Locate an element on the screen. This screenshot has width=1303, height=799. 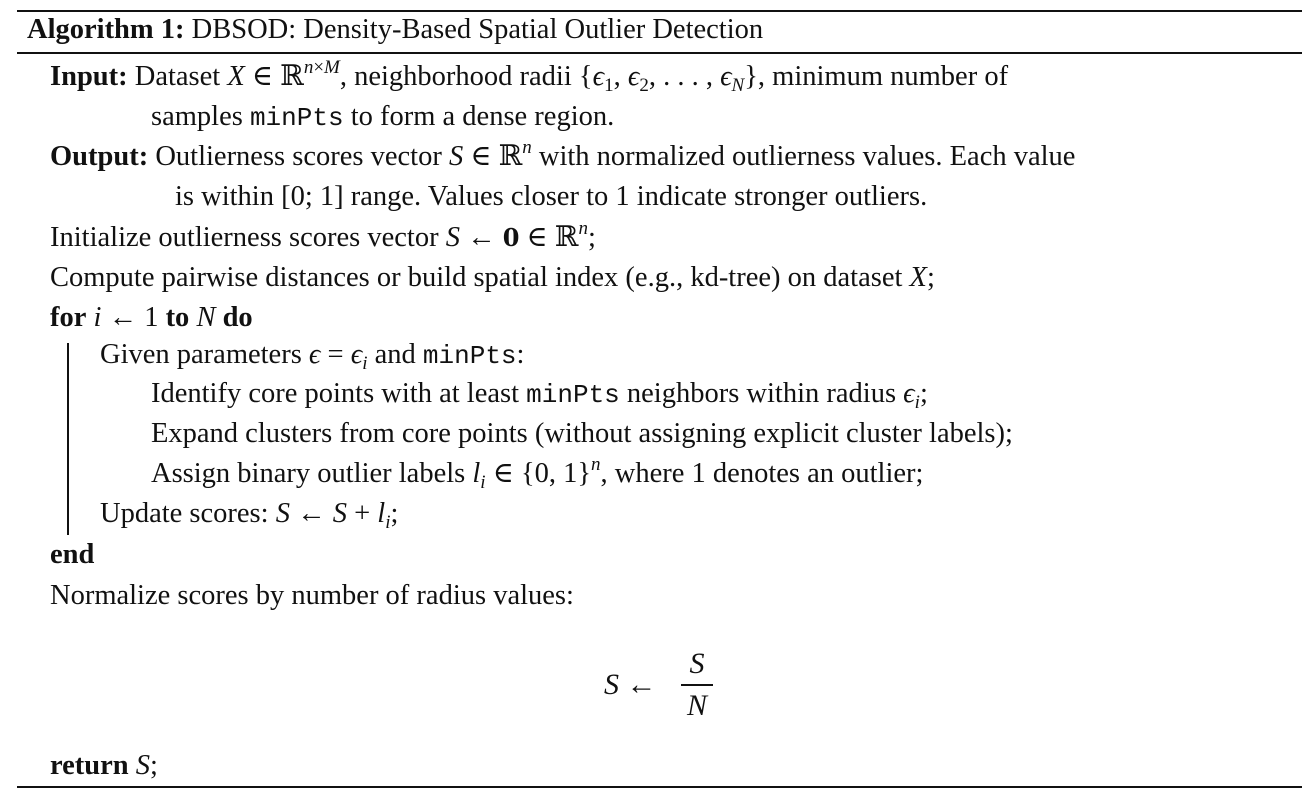
top-rule is located at coordinates (659, 11).